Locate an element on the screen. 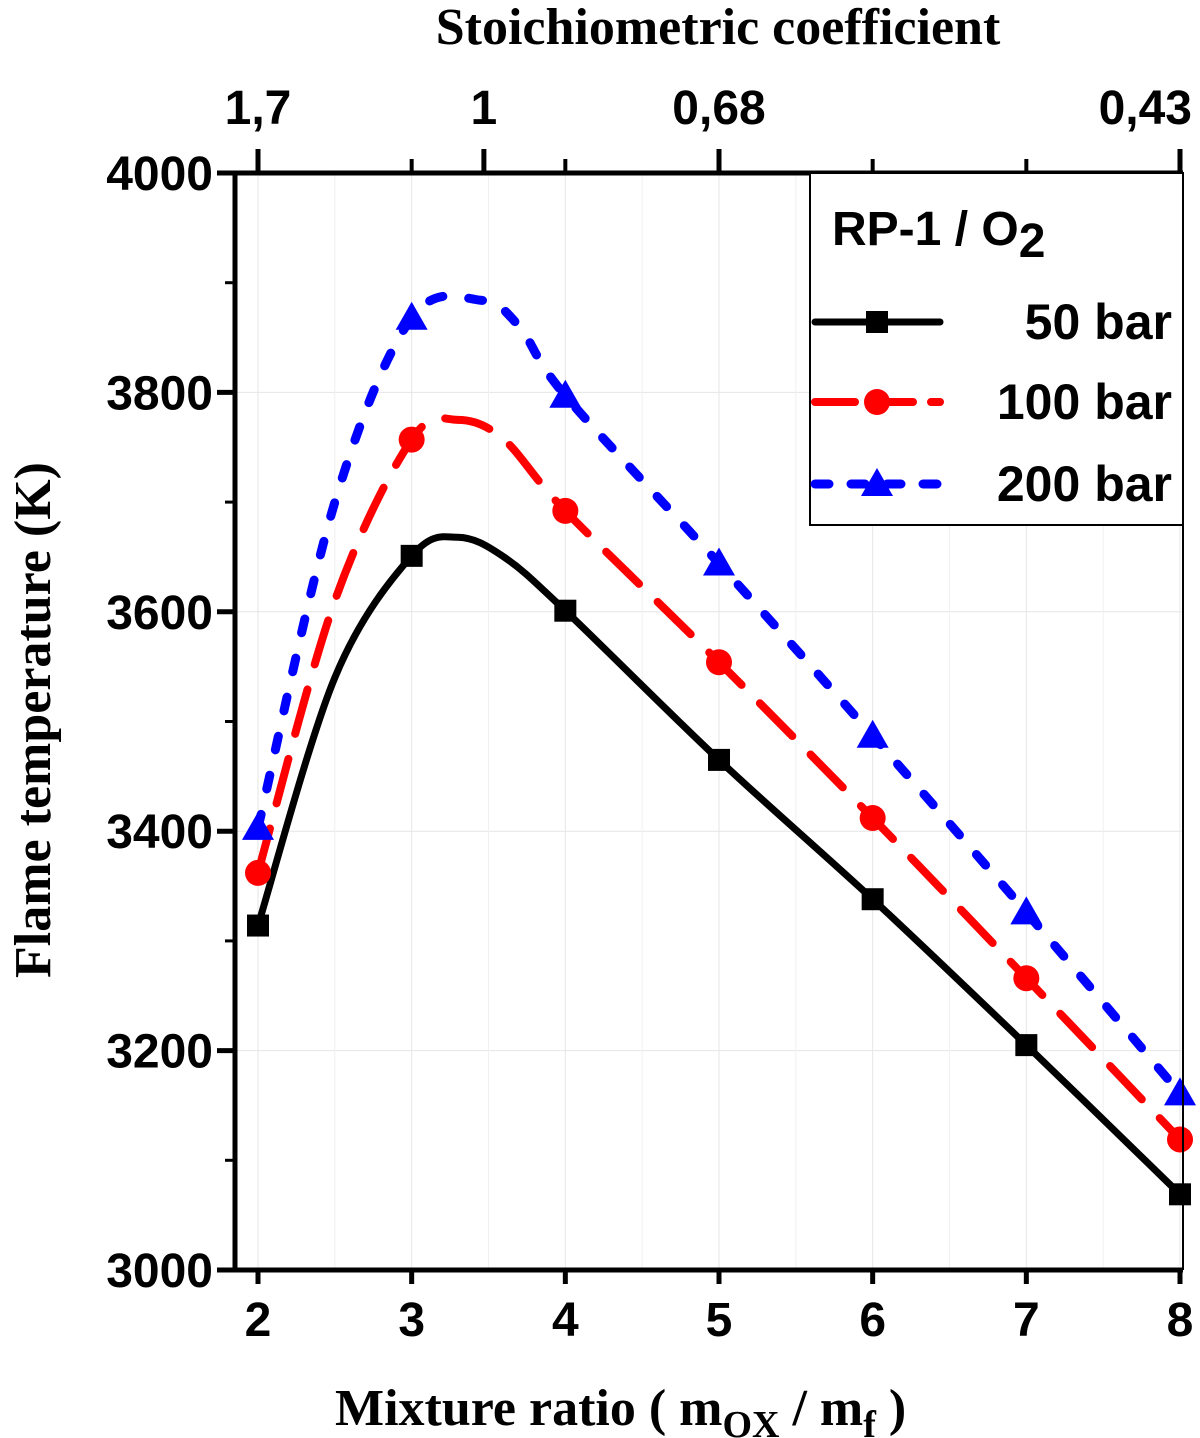  x-axis-title-sub-ox: OX is located at coordinates (750, 1421).